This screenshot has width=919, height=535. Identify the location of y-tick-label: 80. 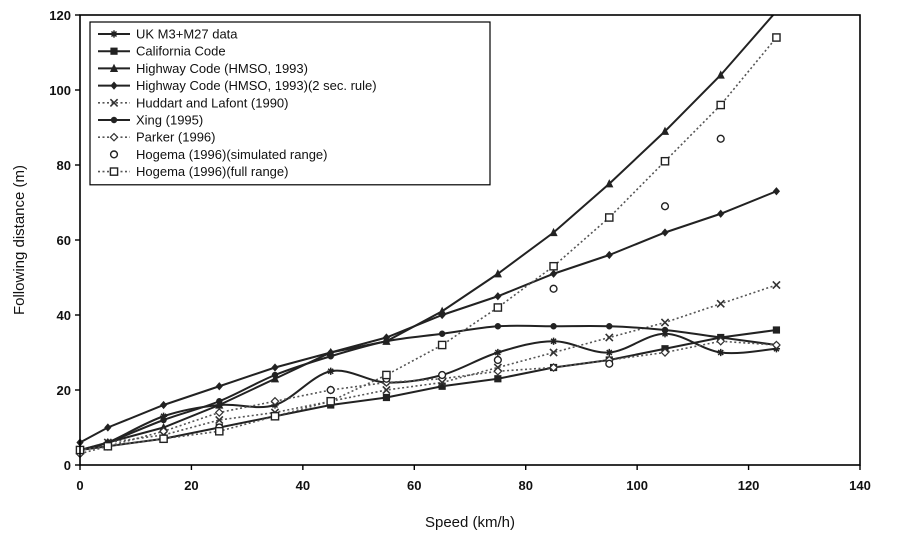
(64, 165).